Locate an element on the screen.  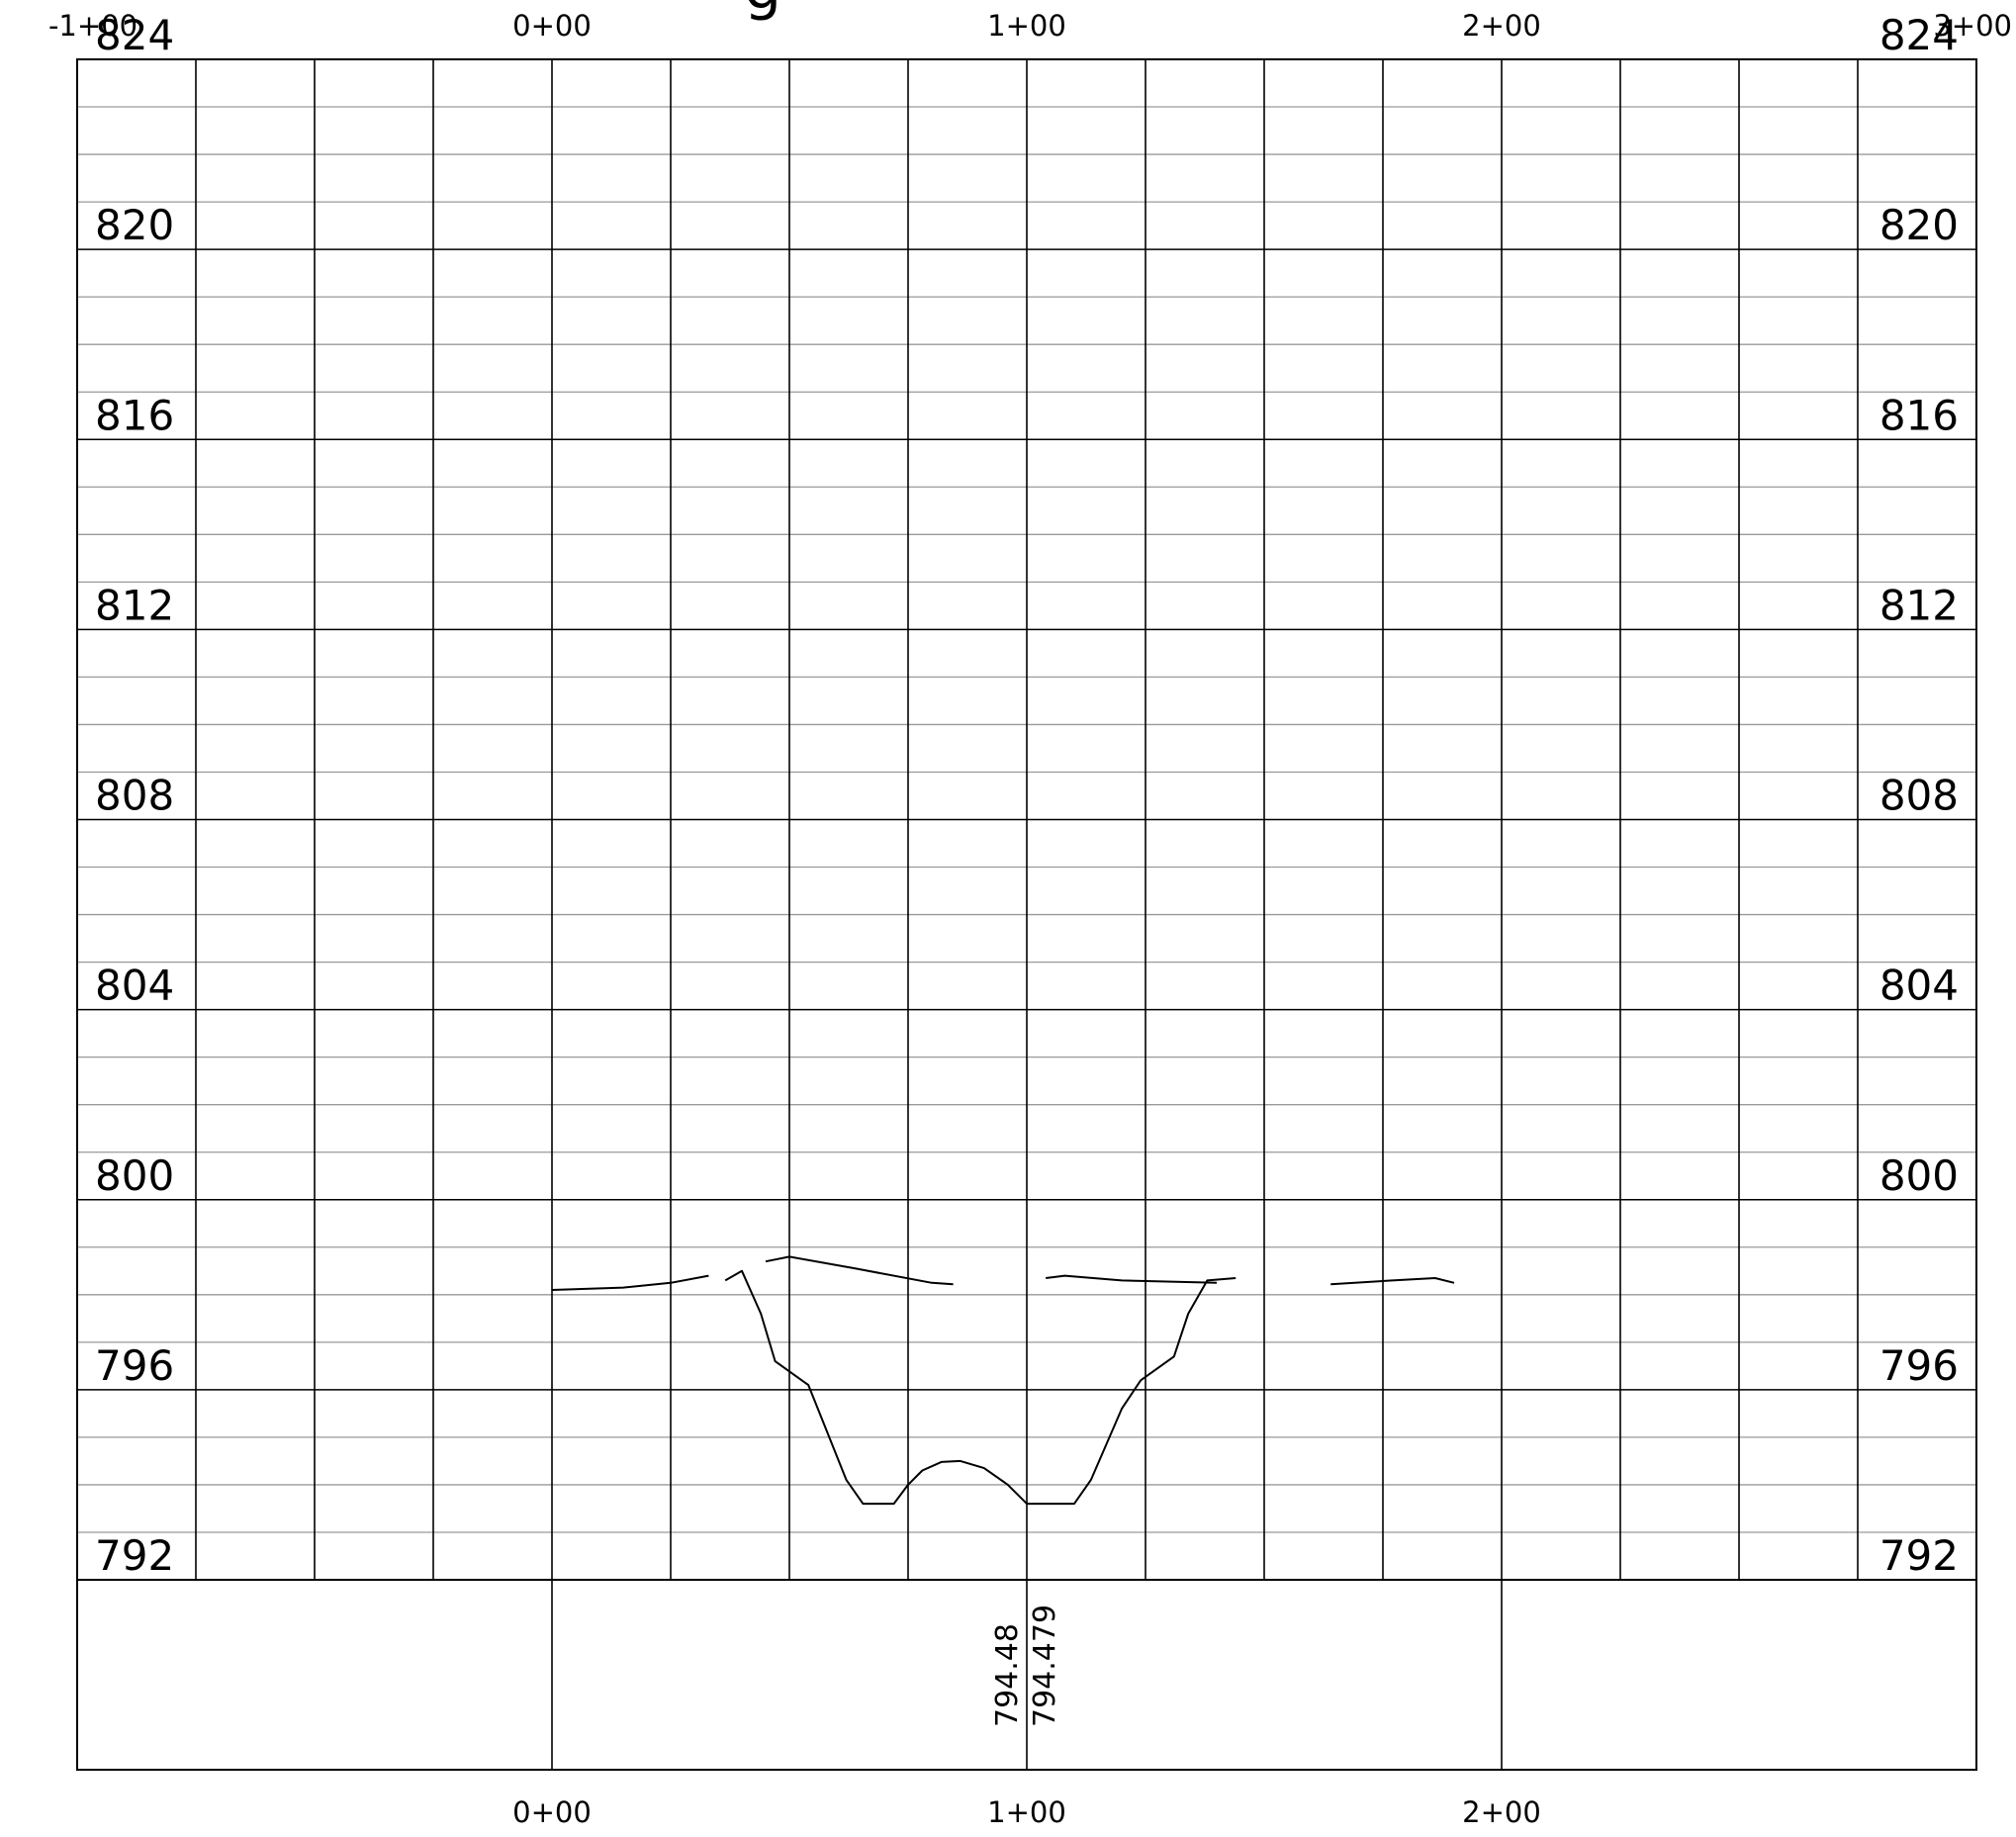
y-tick-label-left: 808 is located at coordinates (134, 796).